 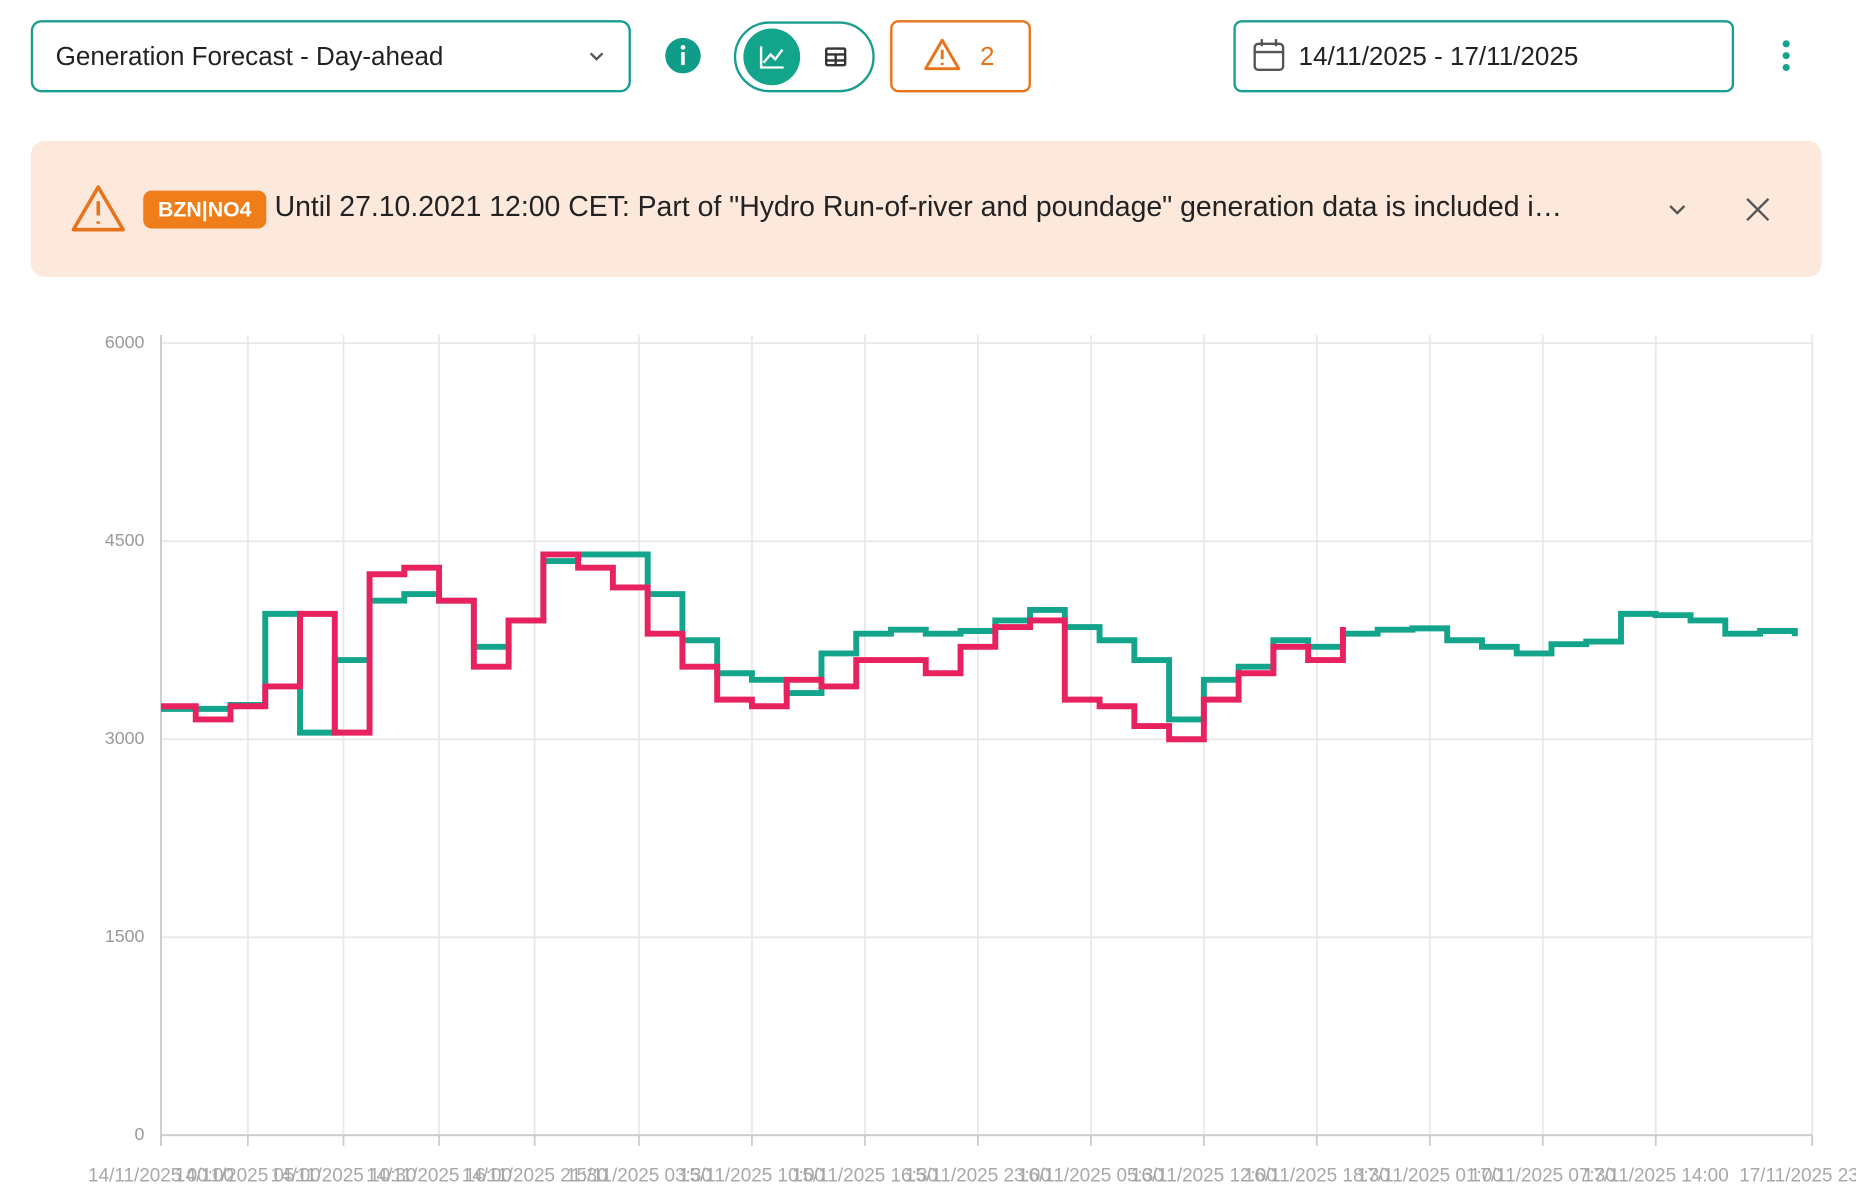 What do you see at coordinates (1317, 1176) in the screenshot?
I see `x-tick-label: 16/11/2025 18:30` at bounding box center [1317, 1176].